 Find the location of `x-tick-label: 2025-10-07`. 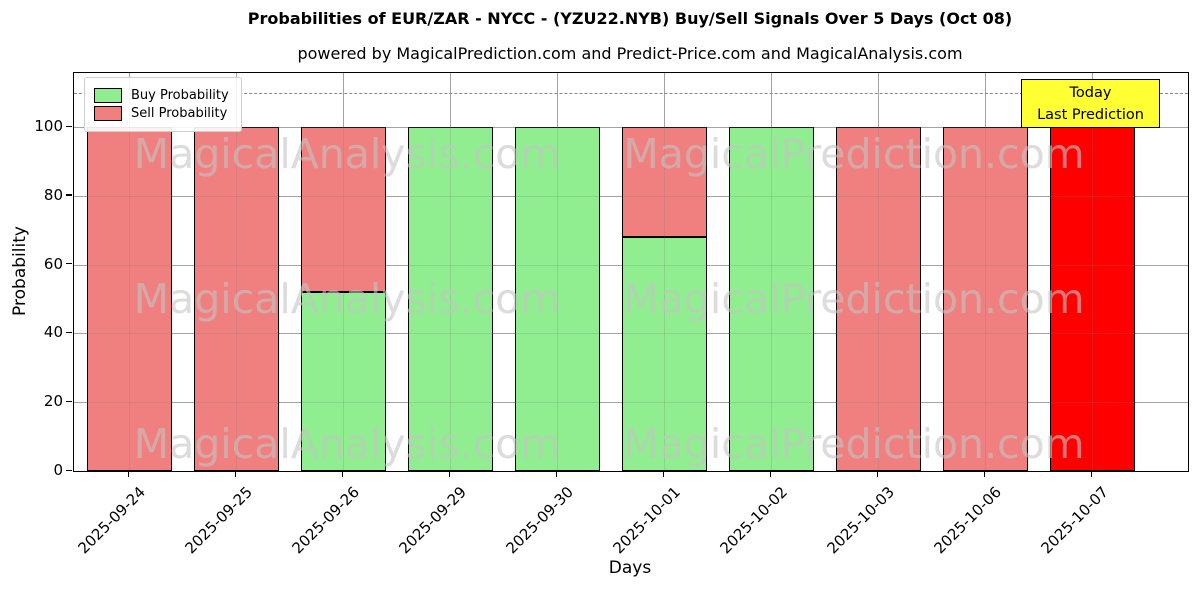

x-tick-label: 2025-10-07 is located at coordinates (1074, 520).